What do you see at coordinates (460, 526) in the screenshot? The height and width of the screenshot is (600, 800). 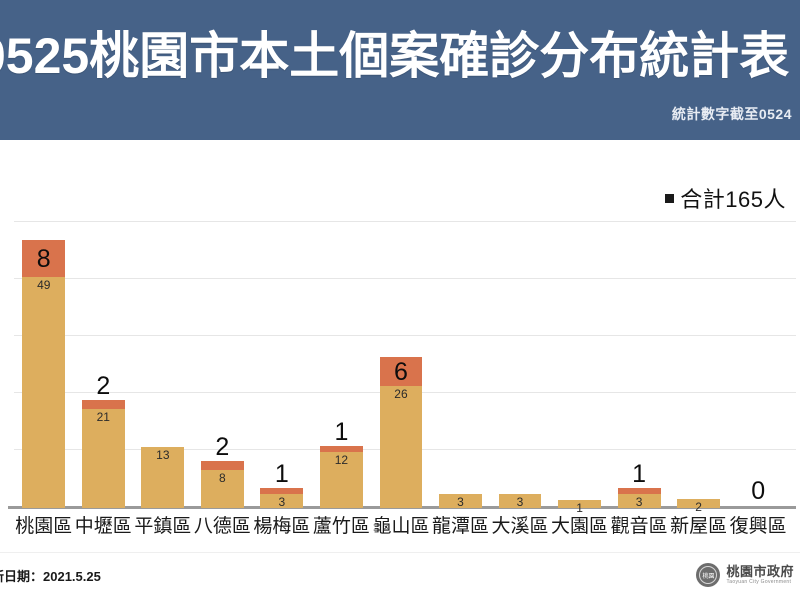 I see `x-axis-label: 龍潭區` at bounding box center [460, 526].